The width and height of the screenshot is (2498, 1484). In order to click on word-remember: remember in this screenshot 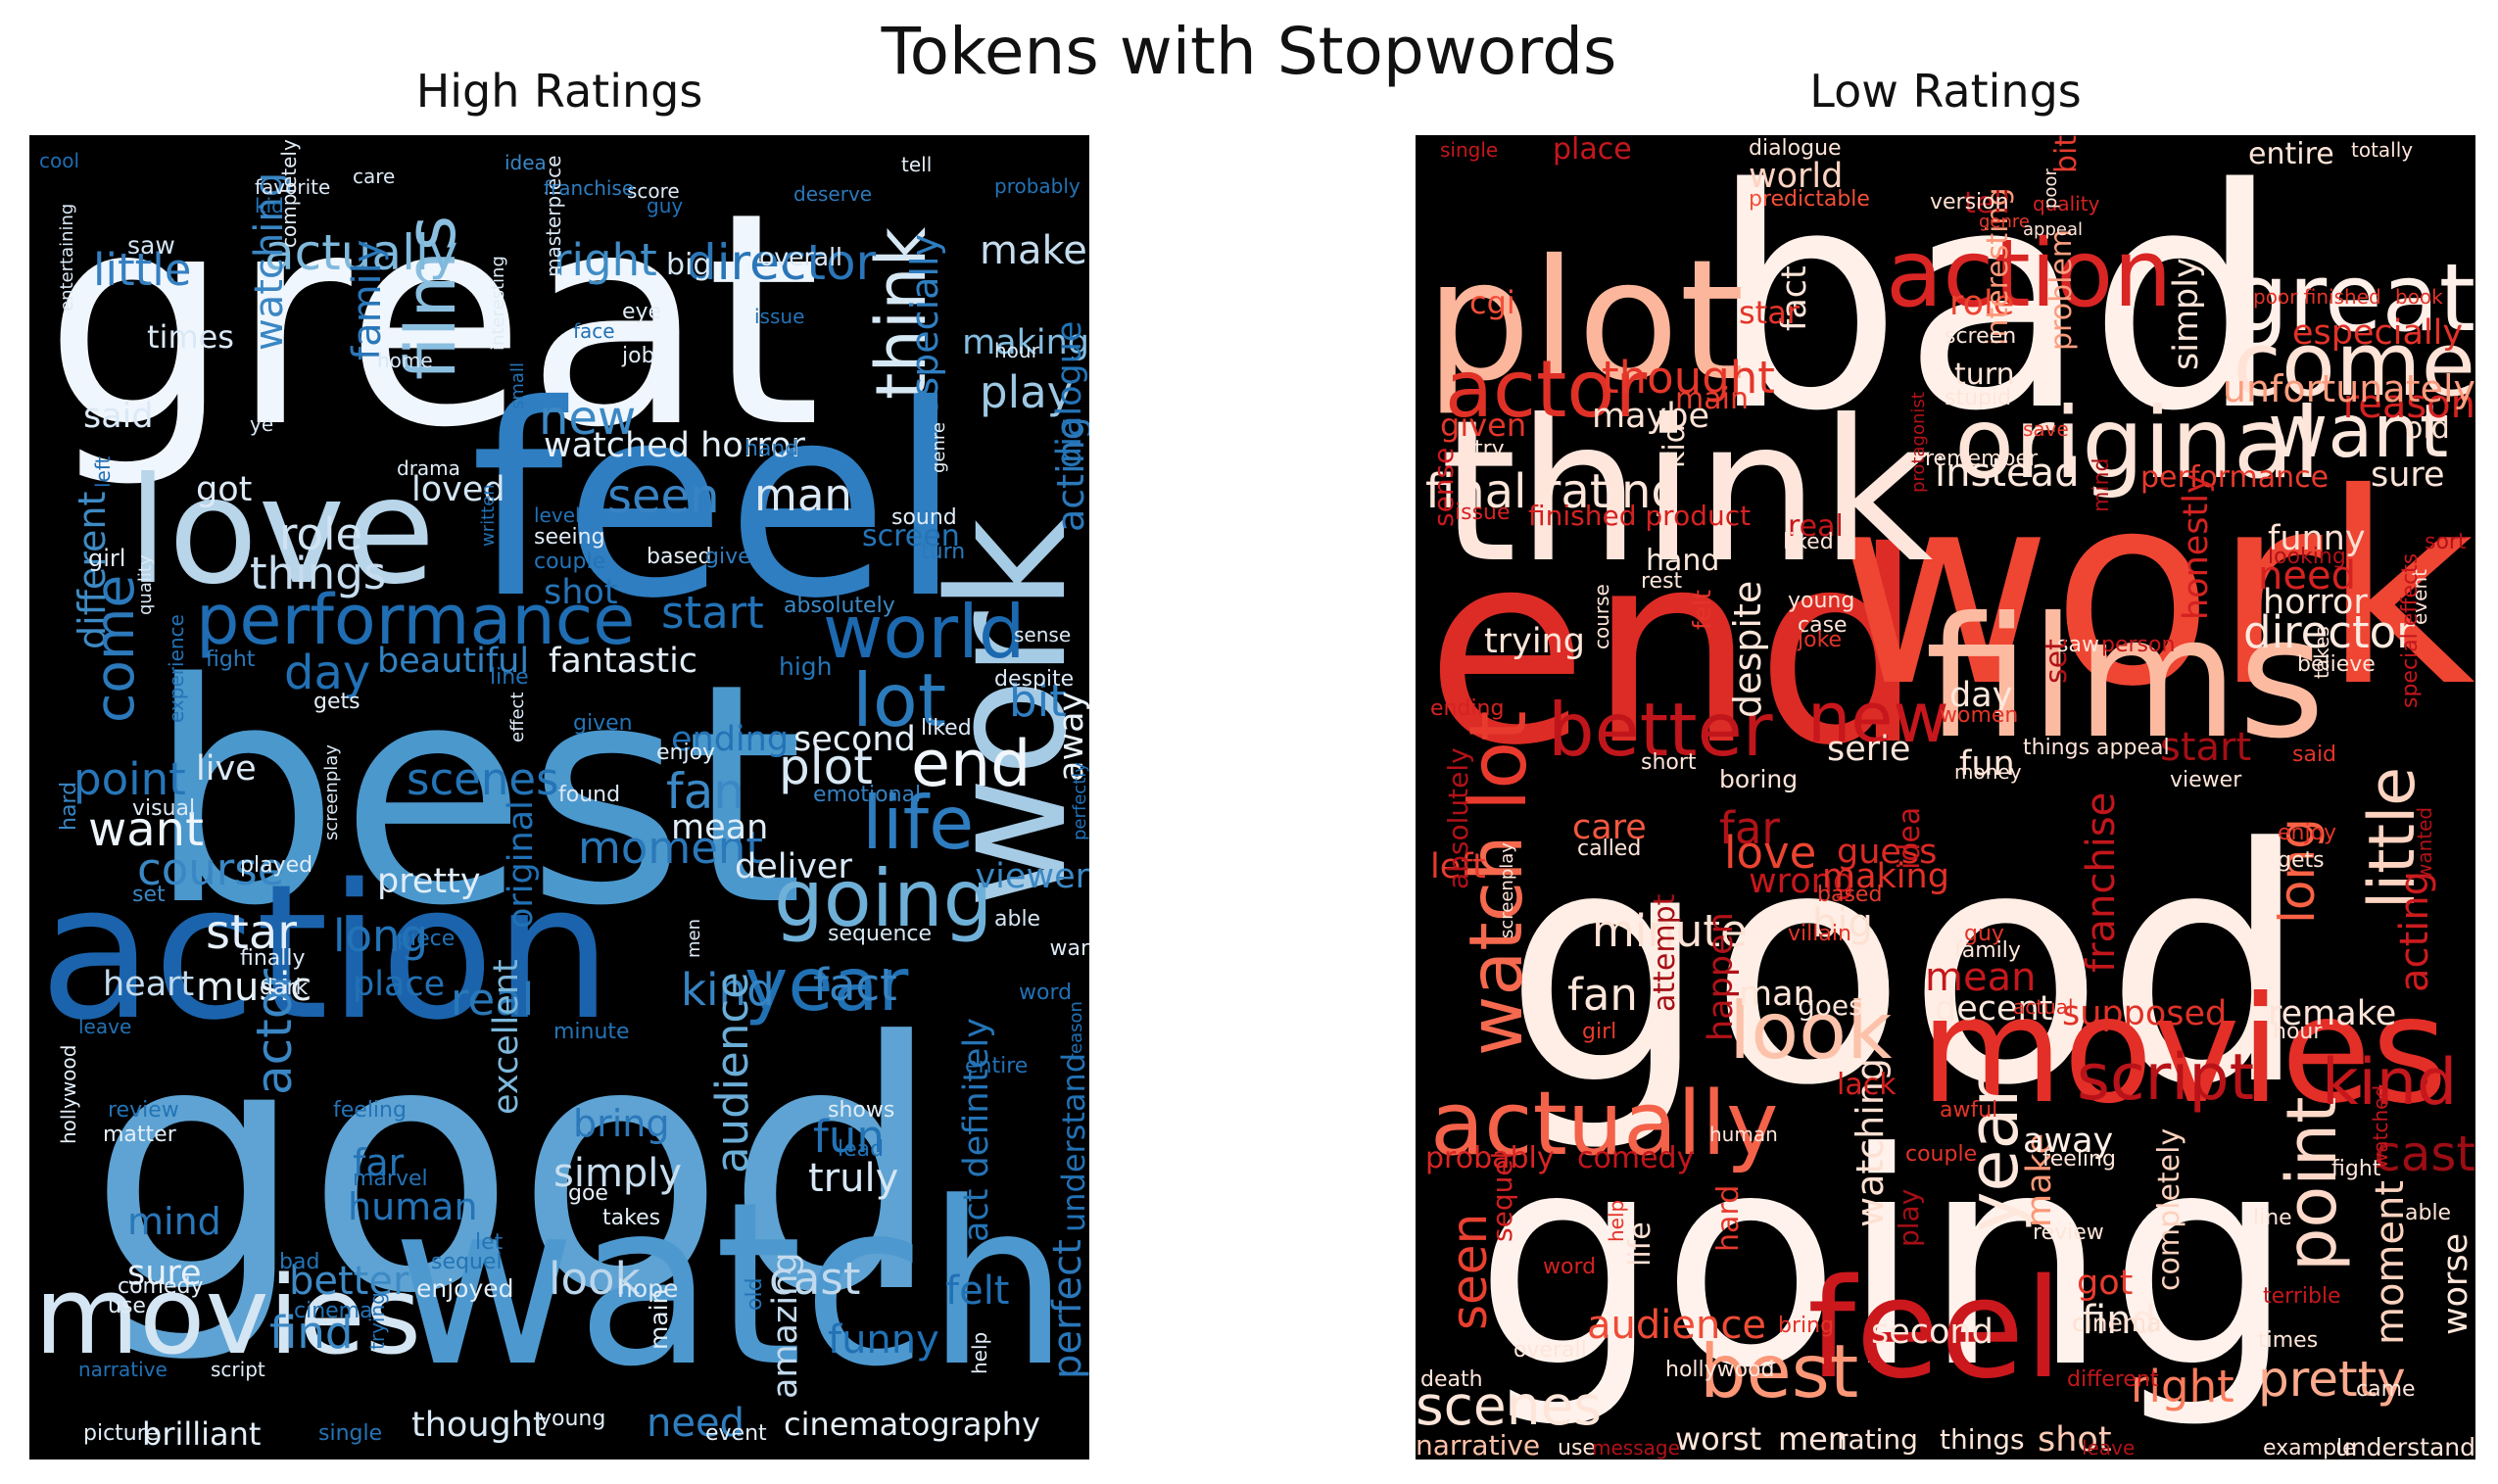, I will do `click(1982, 459)`.